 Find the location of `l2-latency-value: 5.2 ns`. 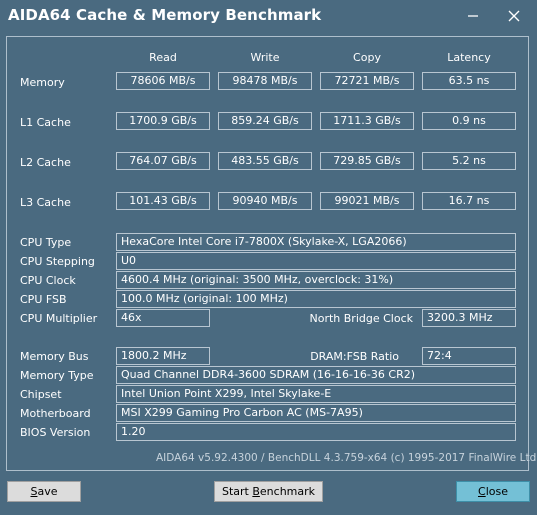

l2-latency-value: 5.2 ns is located at coordinates (469, 161).